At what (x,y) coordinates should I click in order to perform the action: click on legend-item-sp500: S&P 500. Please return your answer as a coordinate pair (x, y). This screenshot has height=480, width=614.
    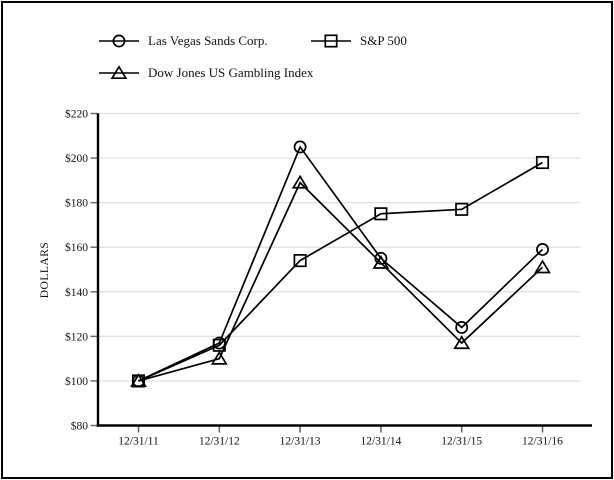
    Looking at the image, I should click on (359, 41).